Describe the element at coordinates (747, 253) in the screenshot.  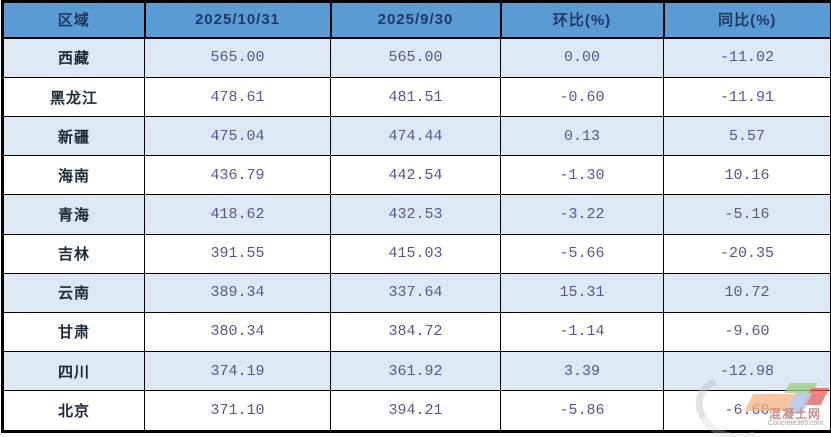
I see `value-cell: -20.35` at that location.